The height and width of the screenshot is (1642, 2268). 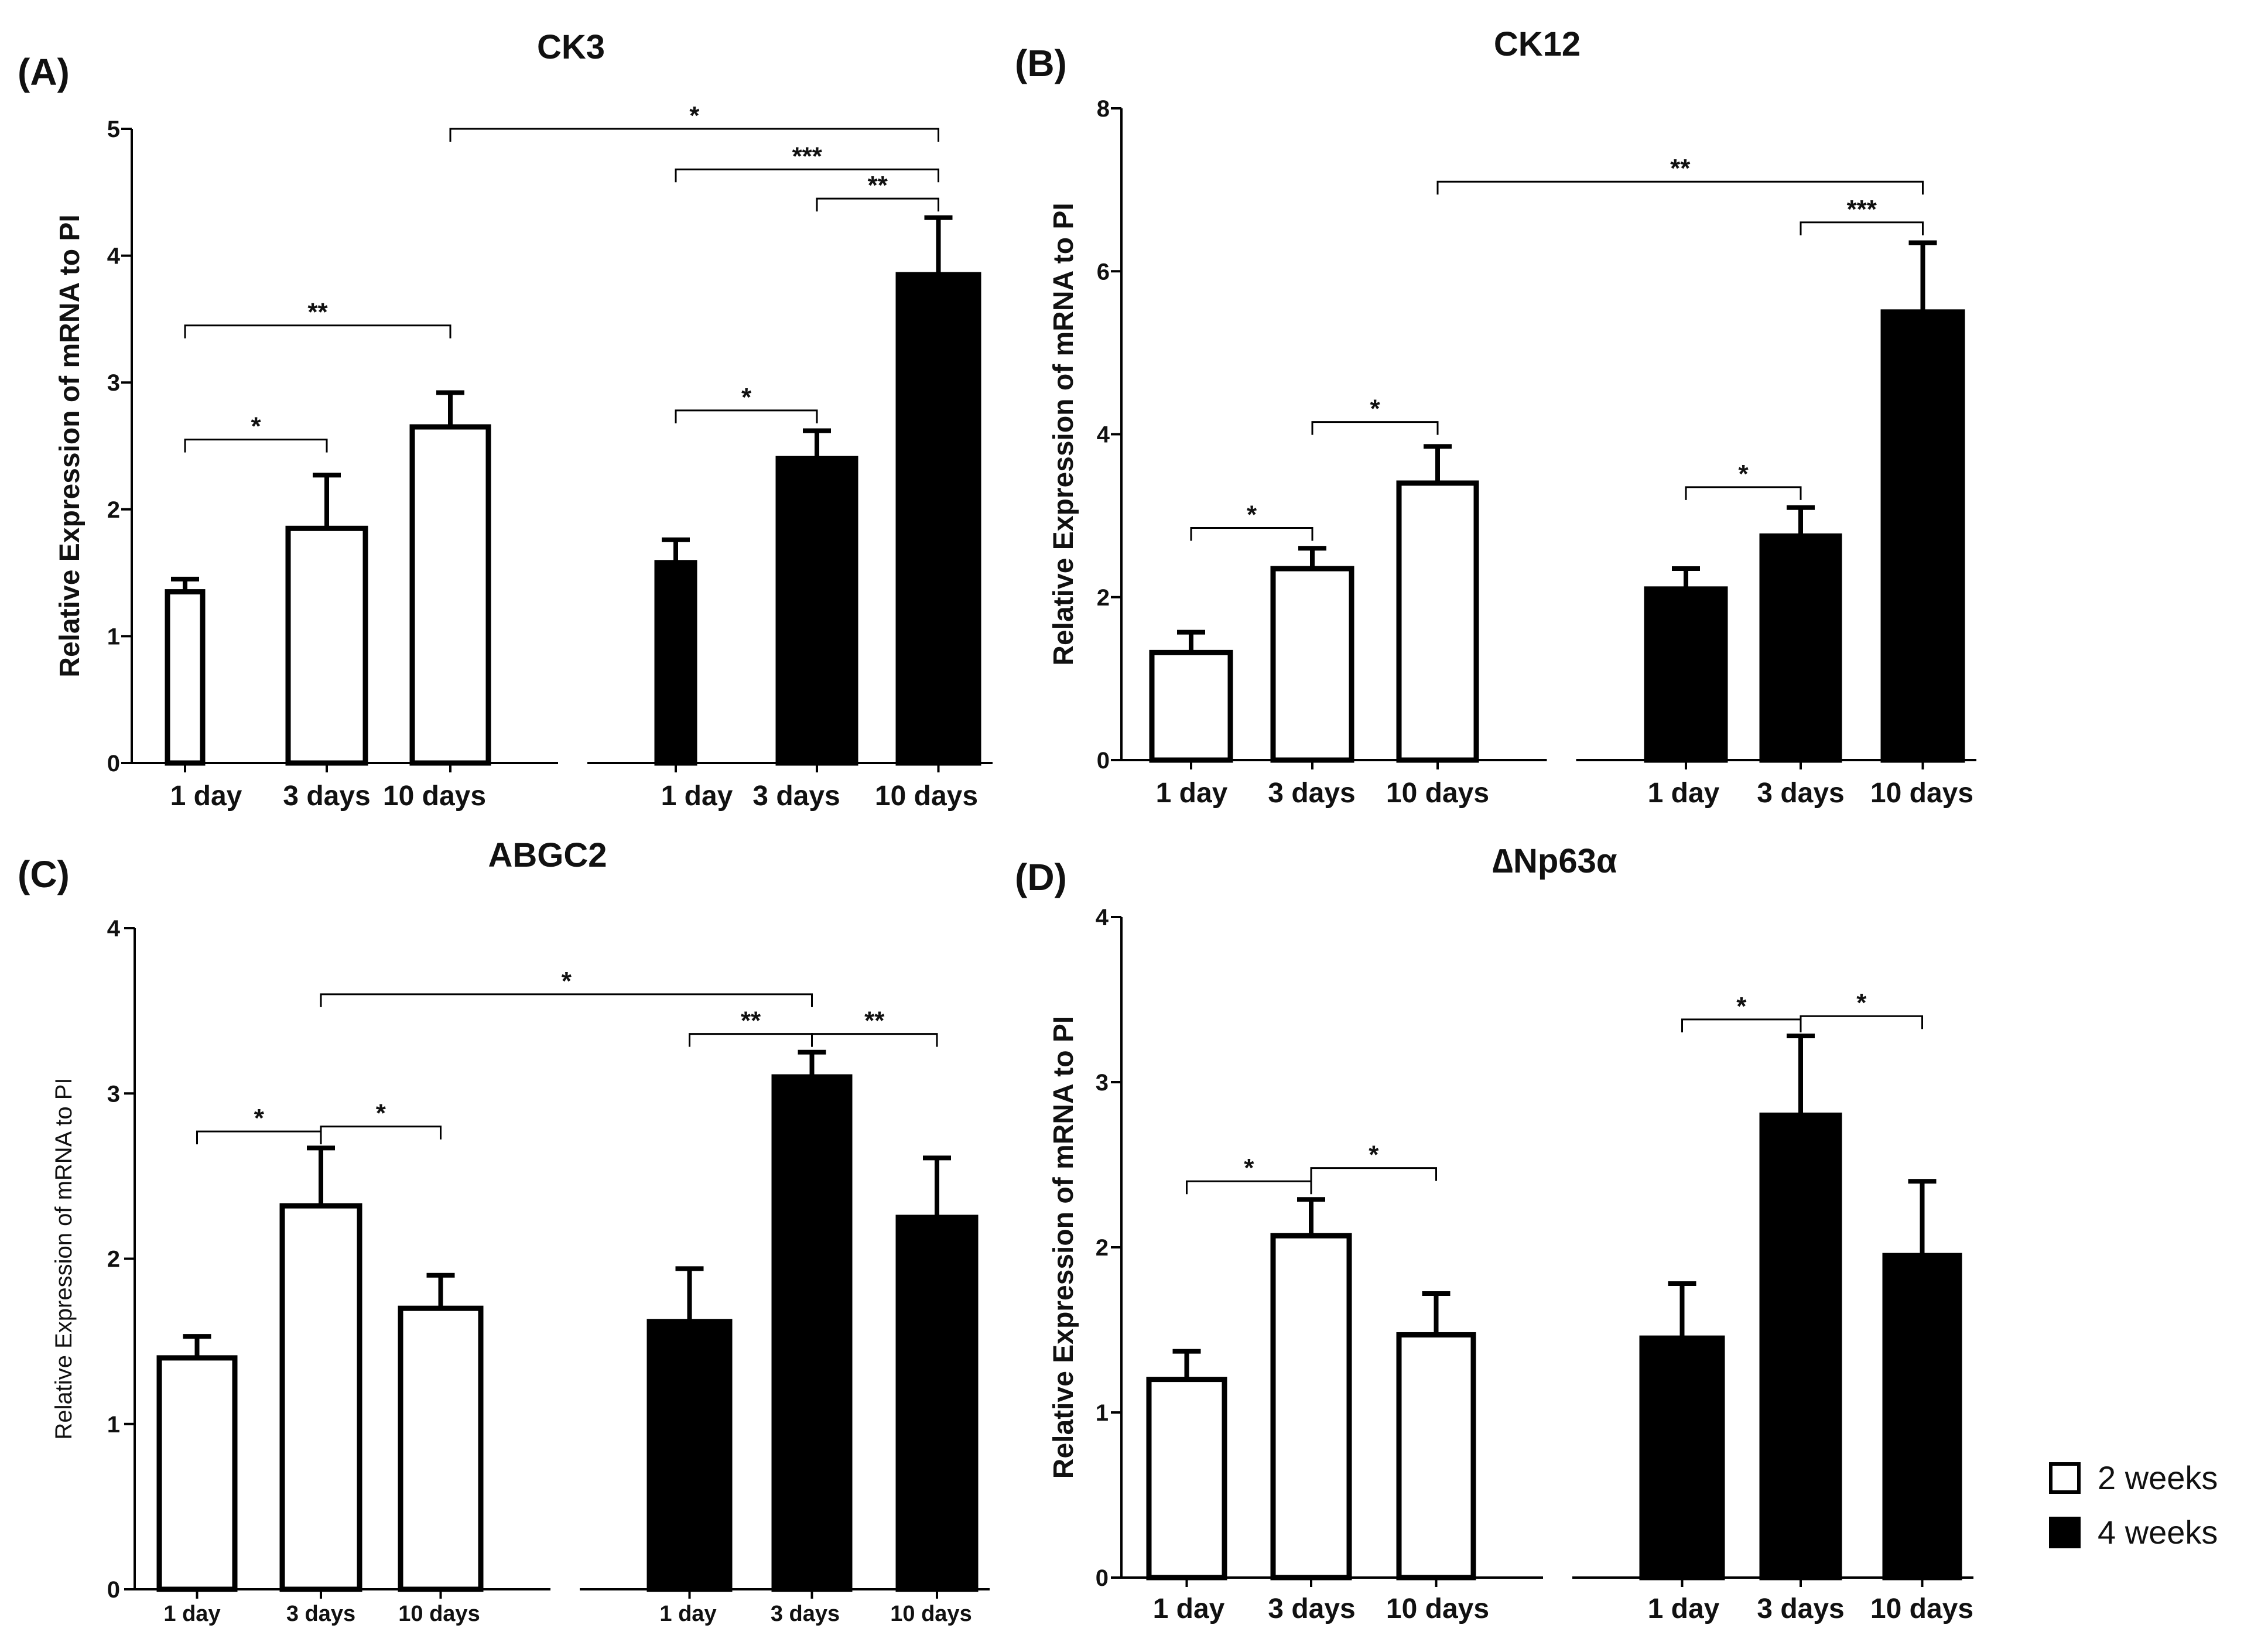 I want to click on panel-title: CK12, so click(x=1537, y=44).